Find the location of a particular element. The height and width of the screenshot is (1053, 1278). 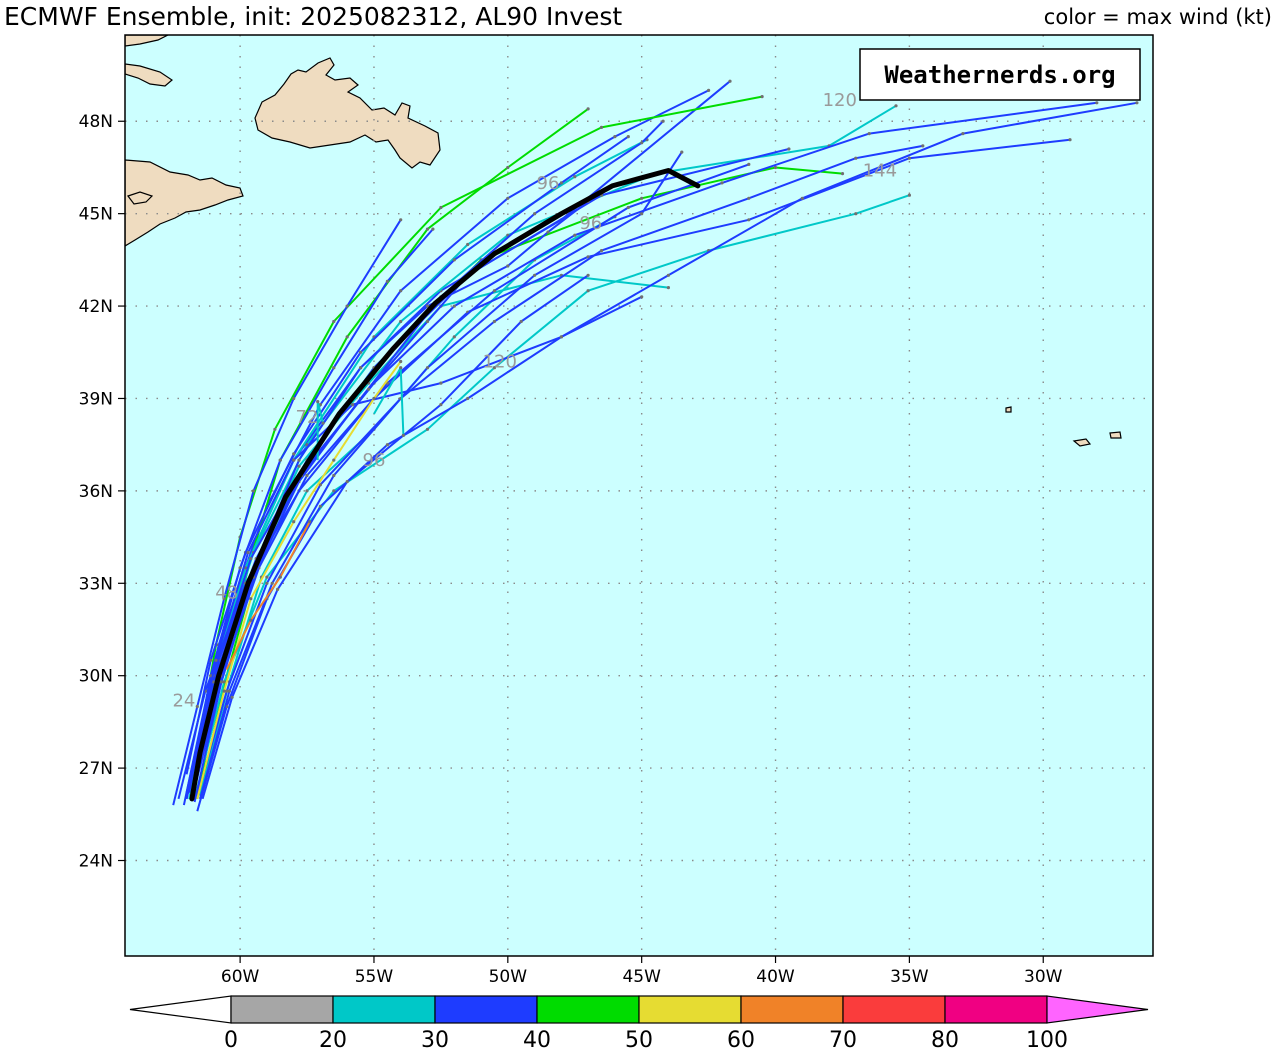

y-tick-label: 33N is located at coordinates (96, 584).